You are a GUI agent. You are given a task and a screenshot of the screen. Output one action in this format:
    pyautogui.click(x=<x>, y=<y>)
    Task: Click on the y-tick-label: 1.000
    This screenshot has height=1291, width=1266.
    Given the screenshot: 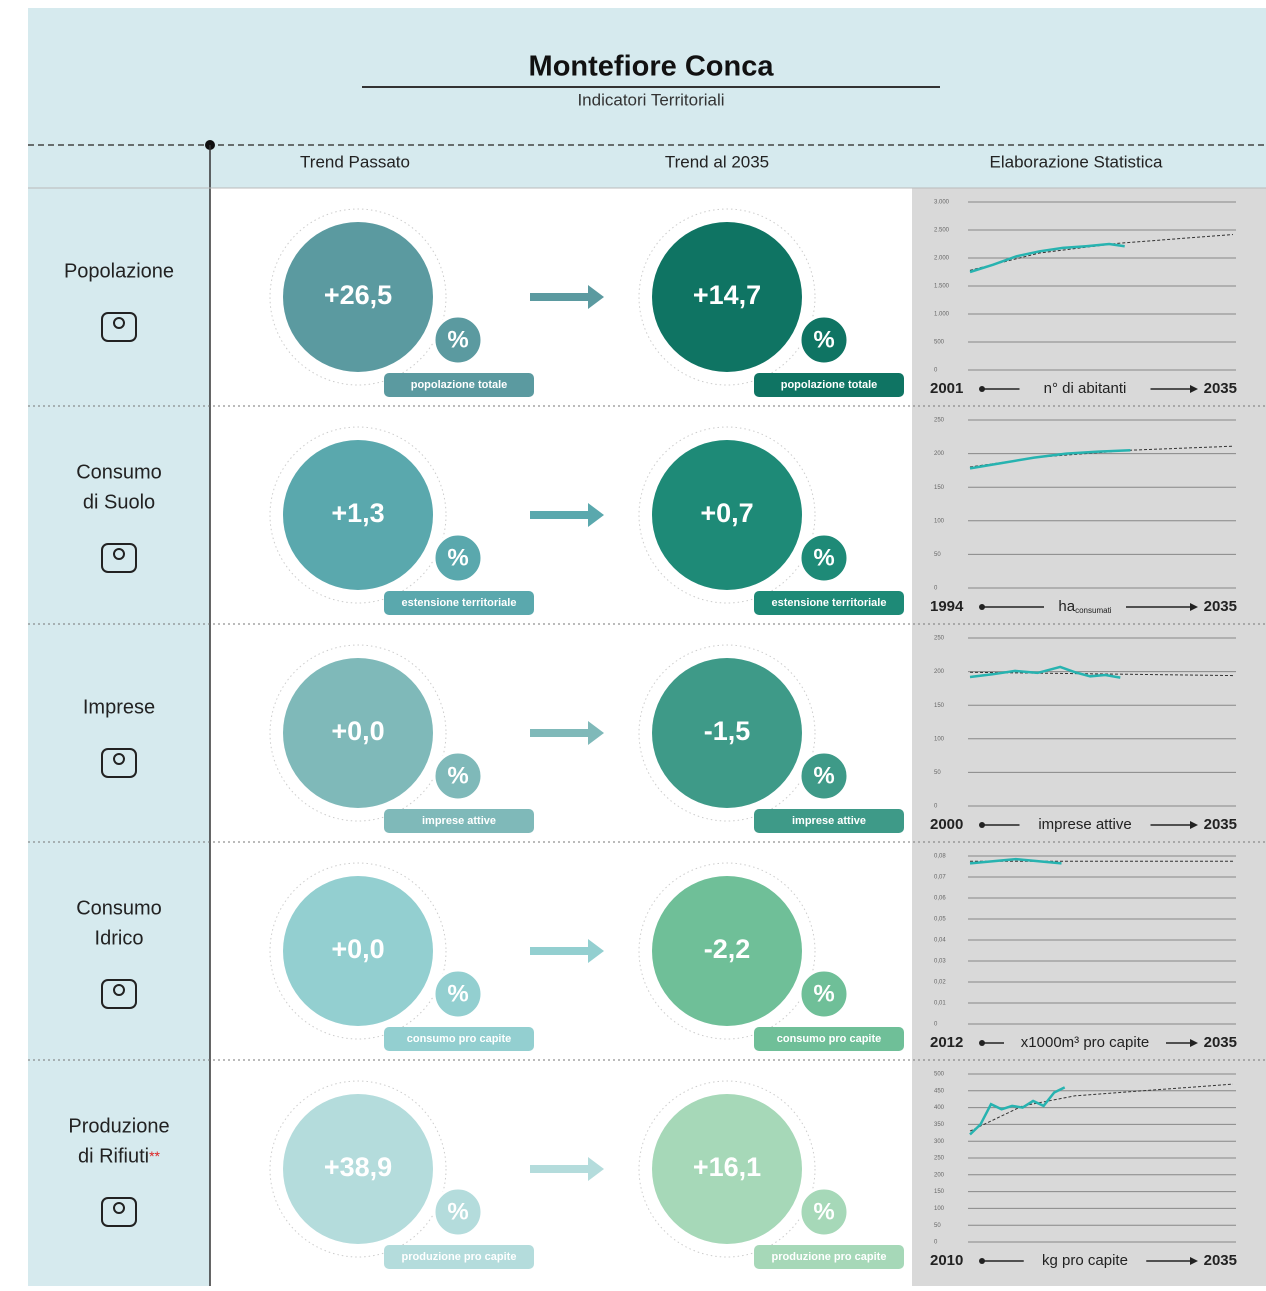 What is the action you would take?
    pyautogui.click(x=942, y=315)
    